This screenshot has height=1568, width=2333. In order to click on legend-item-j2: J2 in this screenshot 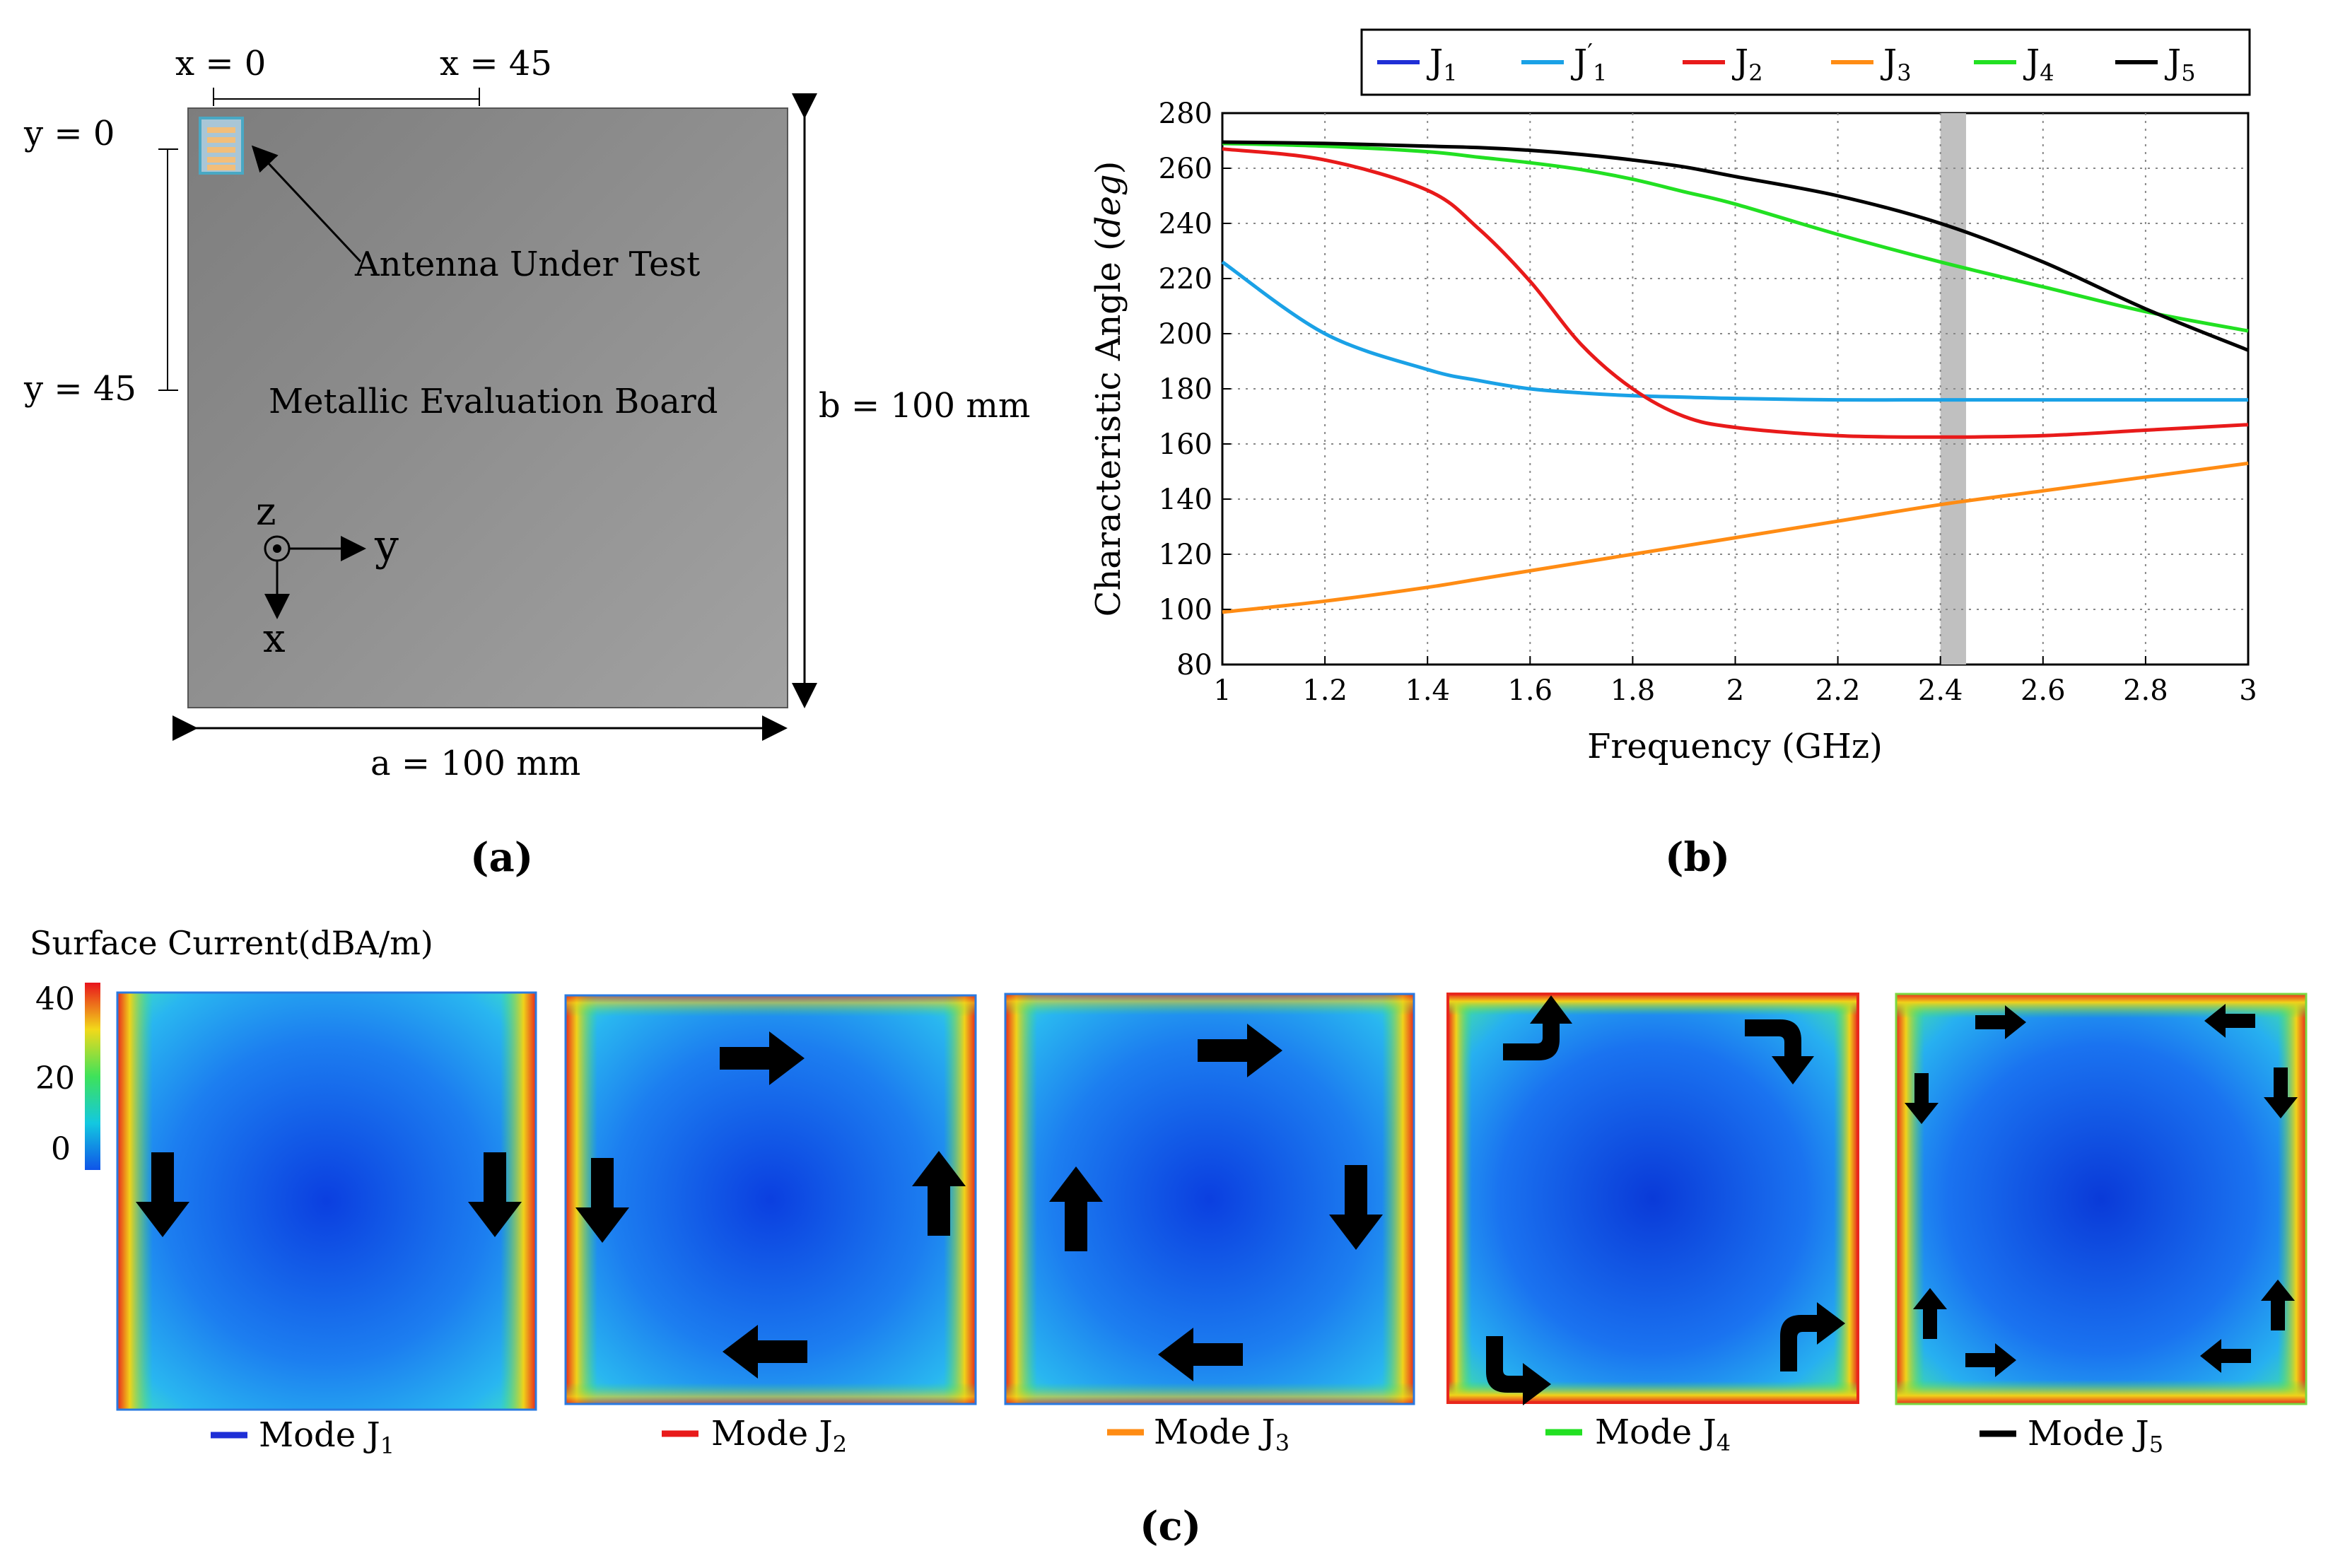, I will do `click(1723, 64)`.